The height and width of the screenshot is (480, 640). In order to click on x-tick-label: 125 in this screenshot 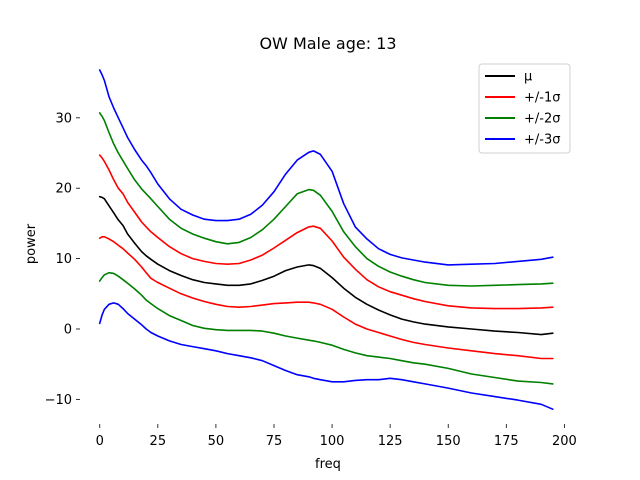, I will do `click(390, 441)`.